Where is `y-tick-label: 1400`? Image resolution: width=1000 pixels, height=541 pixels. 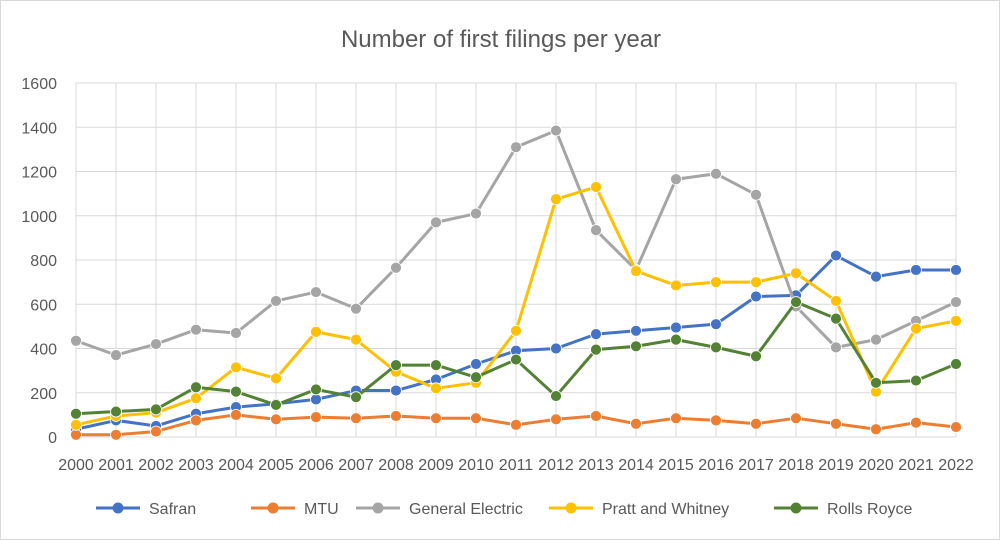
y-tick-label: 1400 is located at coordinates (39, 128).